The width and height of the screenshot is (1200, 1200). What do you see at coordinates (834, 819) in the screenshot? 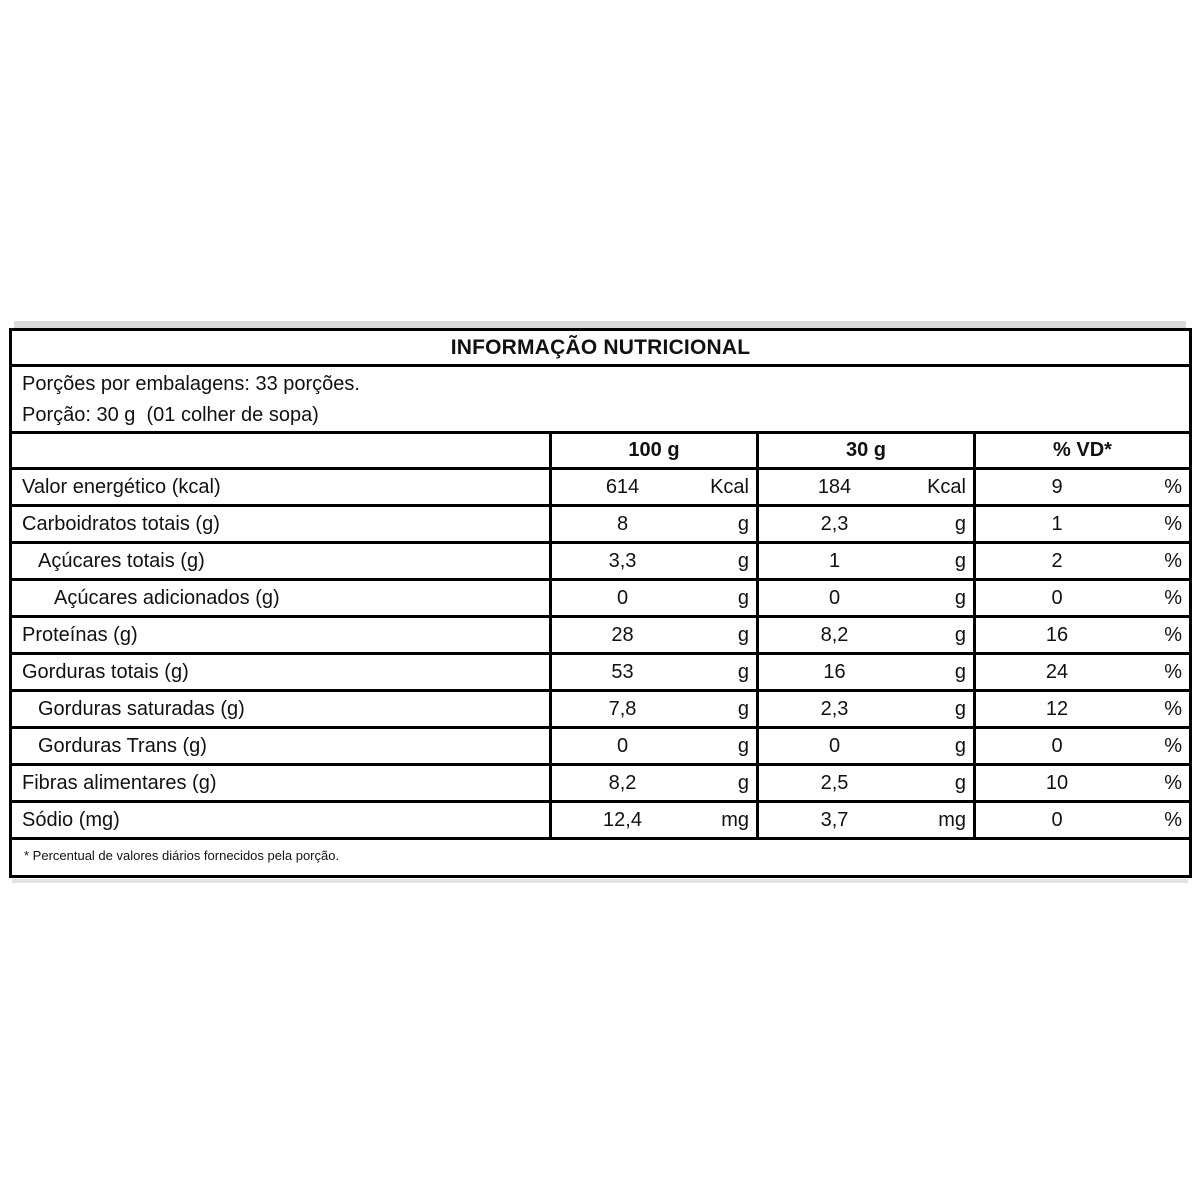
I see `value-text: 3,7` at bounding box center [834, 819].